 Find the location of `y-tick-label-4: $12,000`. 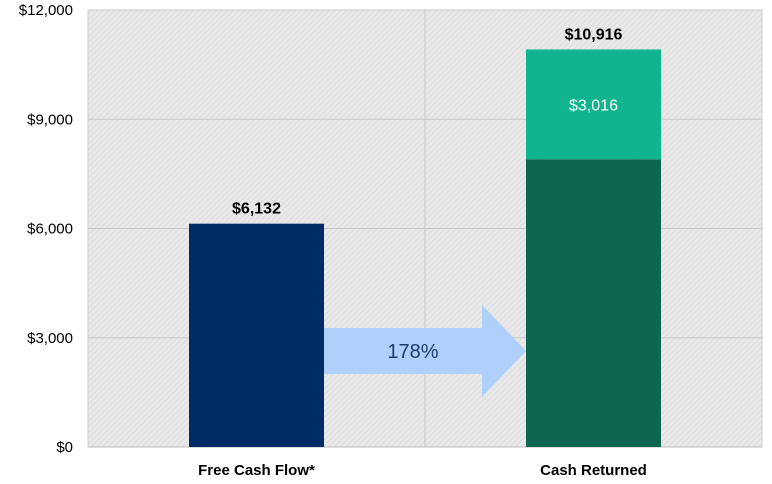

y-tick-label-4: $12,000 is located at coordinates (46, 10).